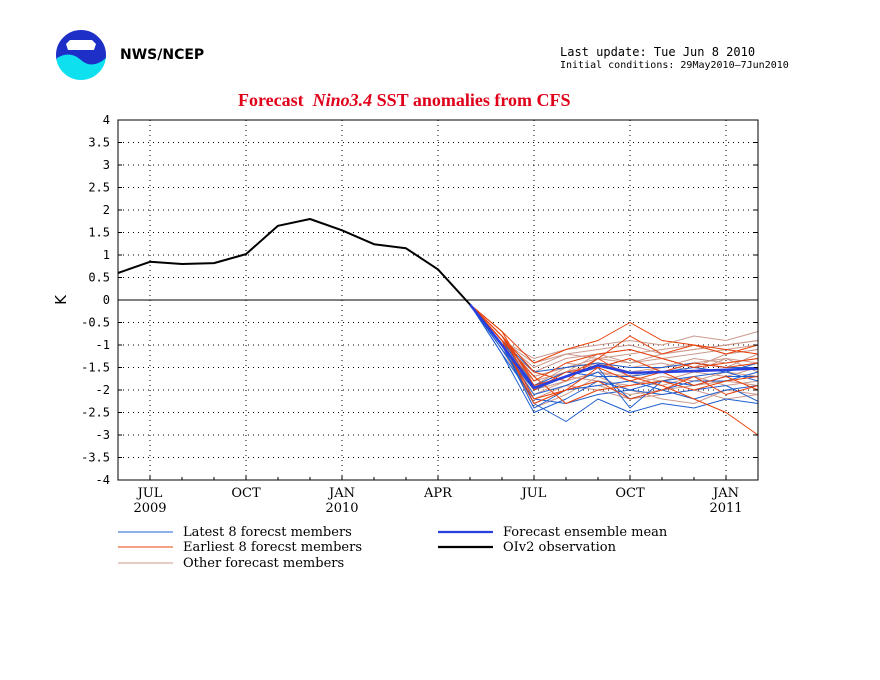 This screenshot has width=880, height=680. What do you see at coordinates (149, 508) in the screenshot?
I see `x-tick-year: 2009` at bounding box center [149, 508].